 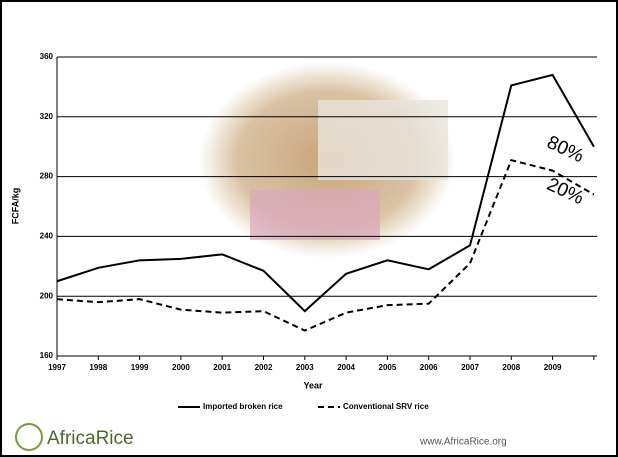 What do you see at coordinates (386, 406) in the screenshot?
I see `legend-label: Conventional SRV rice` at bounding box center [386, 406].